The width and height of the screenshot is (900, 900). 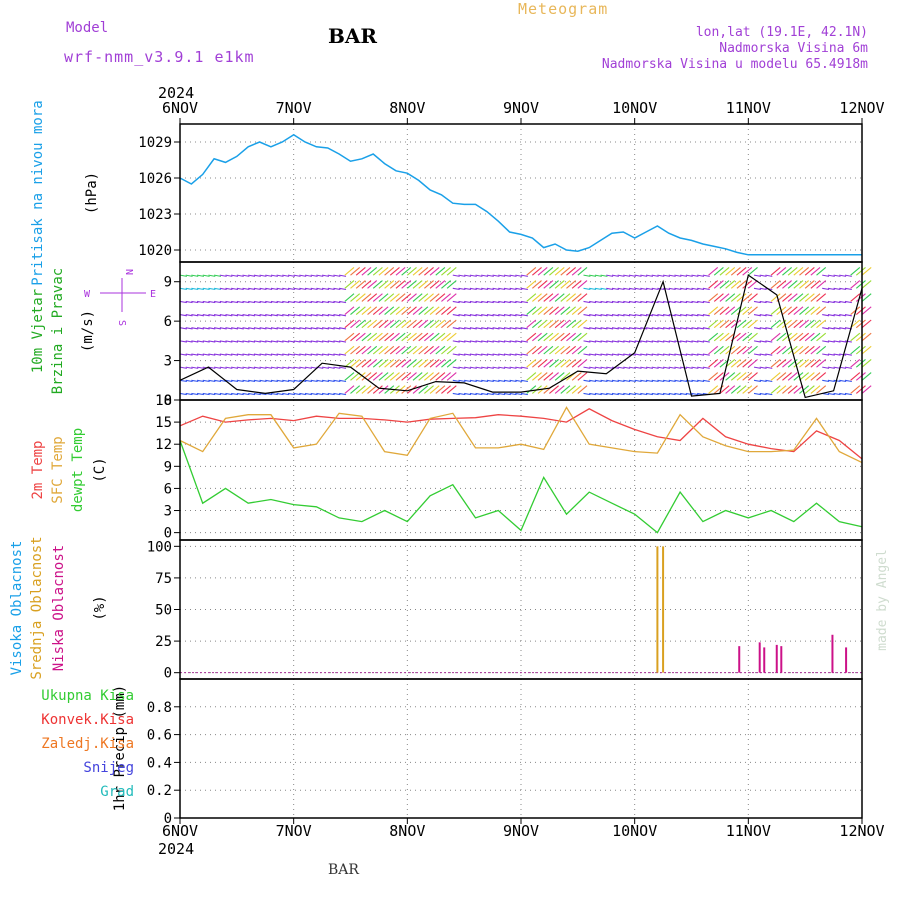 What do you see at coordinates (117, 792) in the screenshot?
I see `precip-legend-item: Grad` at bounding box center [117, 792].